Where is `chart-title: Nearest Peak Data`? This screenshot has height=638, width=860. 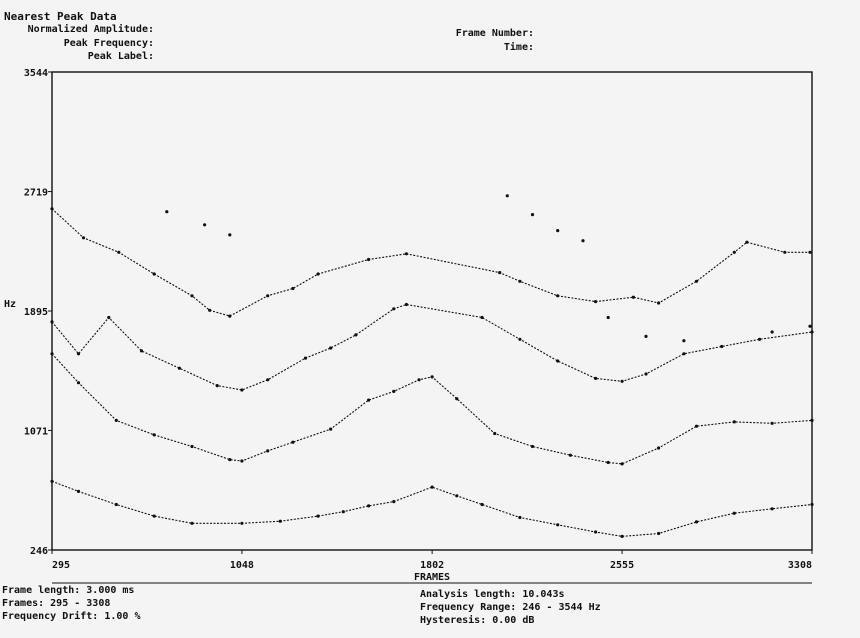
chart-title: Nearest Peak Data is located at coordinates (60, 16).